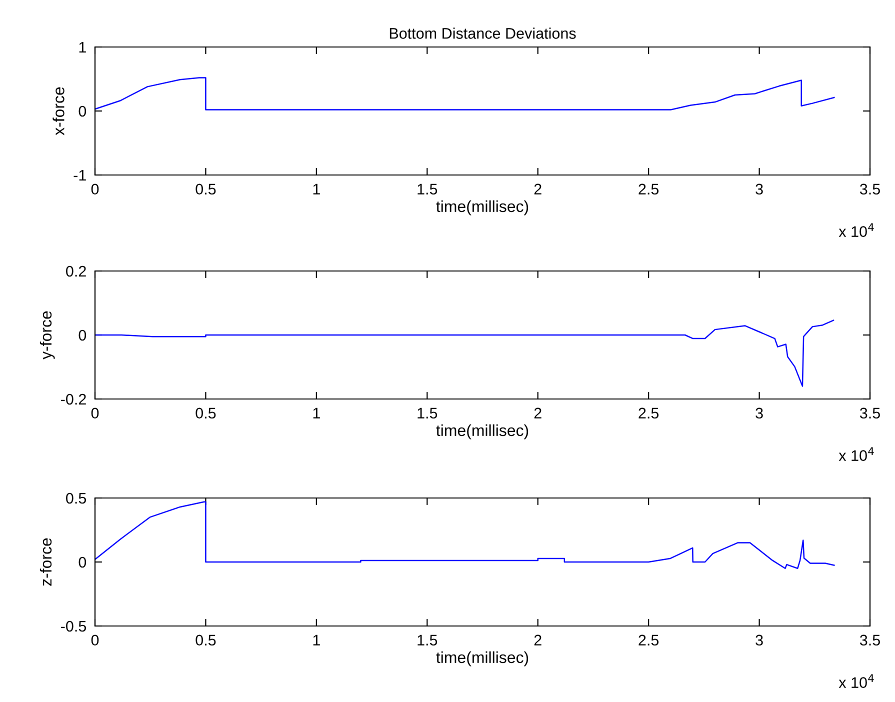 The height and width of the screenshot is (702, 895). Describe the element at coordinates (47, 335) in the screenshot. I see `y-axis-title: y-force` at that location.